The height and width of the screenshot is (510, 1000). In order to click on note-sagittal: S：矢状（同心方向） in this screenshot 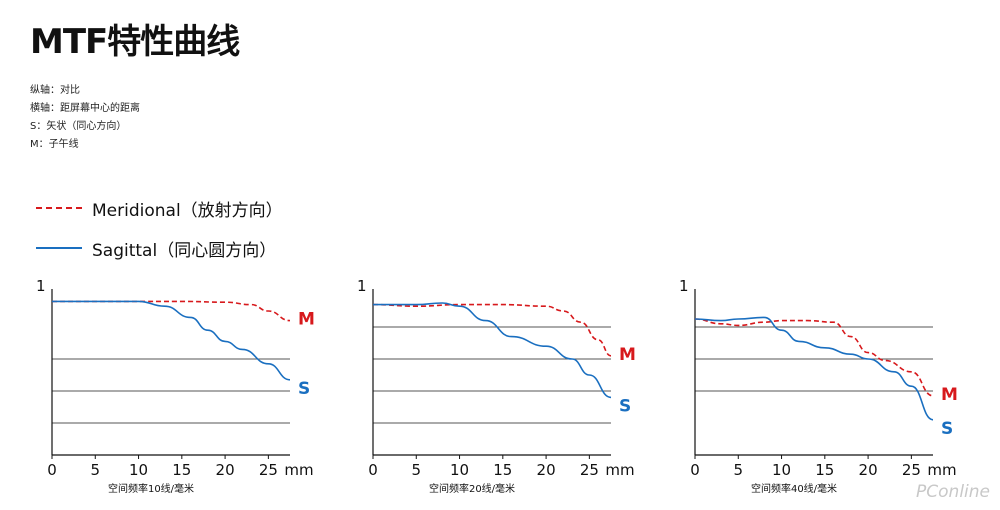, I will do `click(78, 126)`.